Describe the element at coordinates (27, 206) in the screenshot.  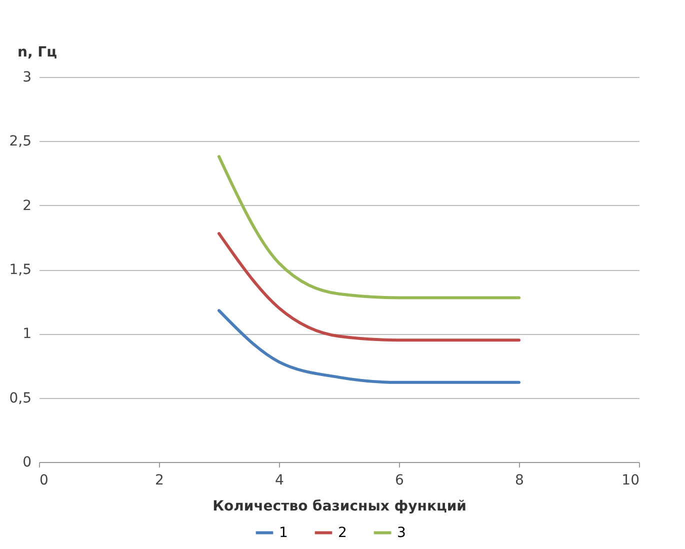
I see `y-tick-label: 2` at that location.